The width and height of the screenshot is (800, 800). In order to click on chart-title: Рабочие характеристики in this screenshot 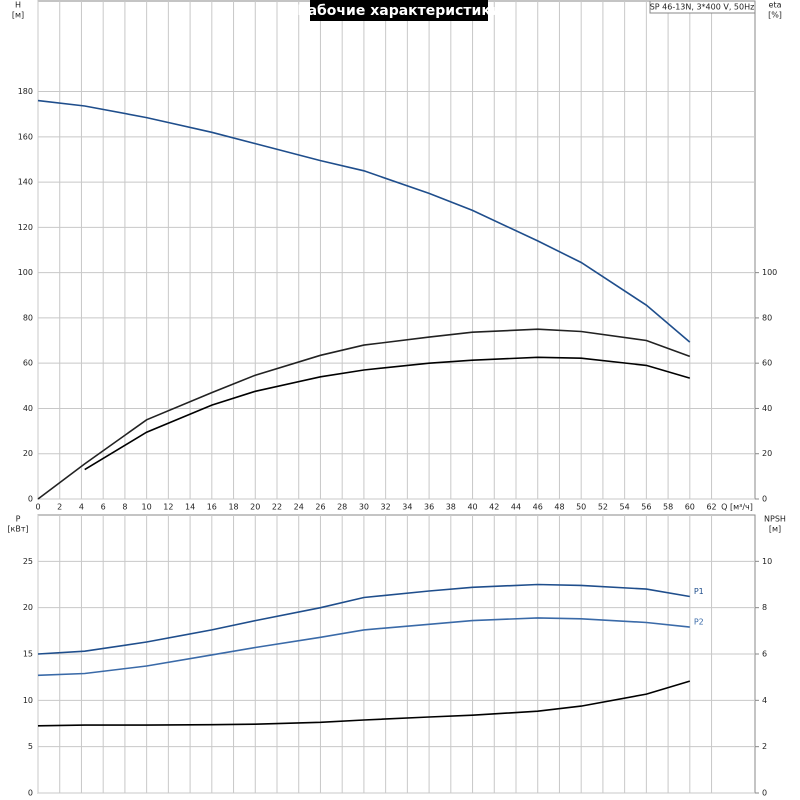, I will do `click(398, 11)`.